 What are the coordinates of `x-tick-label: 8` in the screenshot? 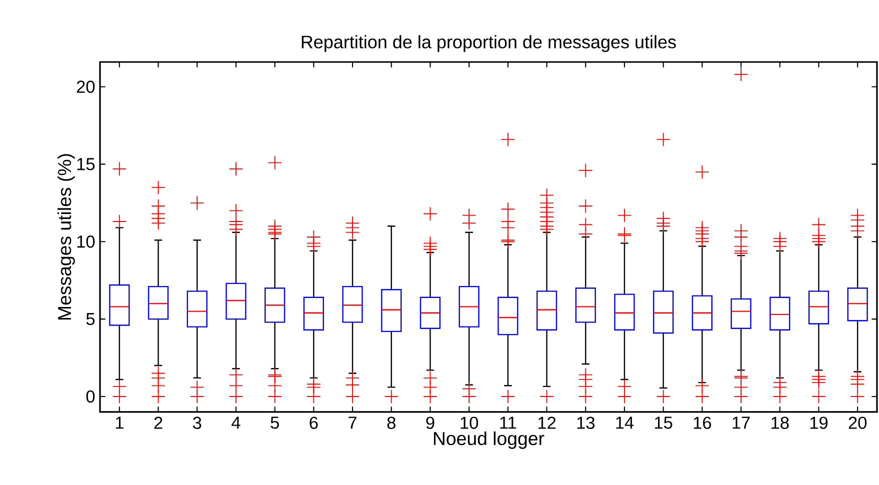 It's located at (391, 422).